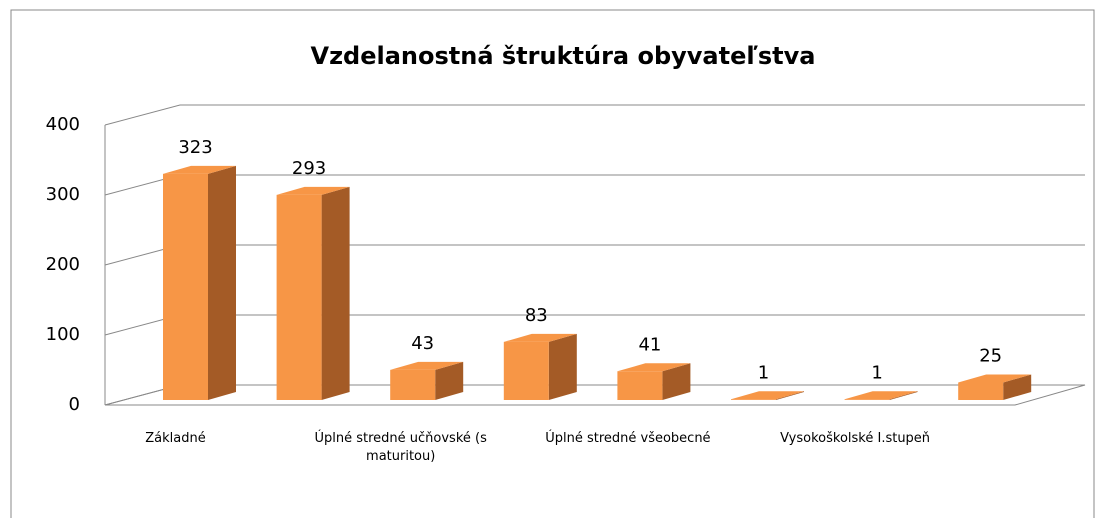  I want to click on value-label: 43, so click(422, 343).